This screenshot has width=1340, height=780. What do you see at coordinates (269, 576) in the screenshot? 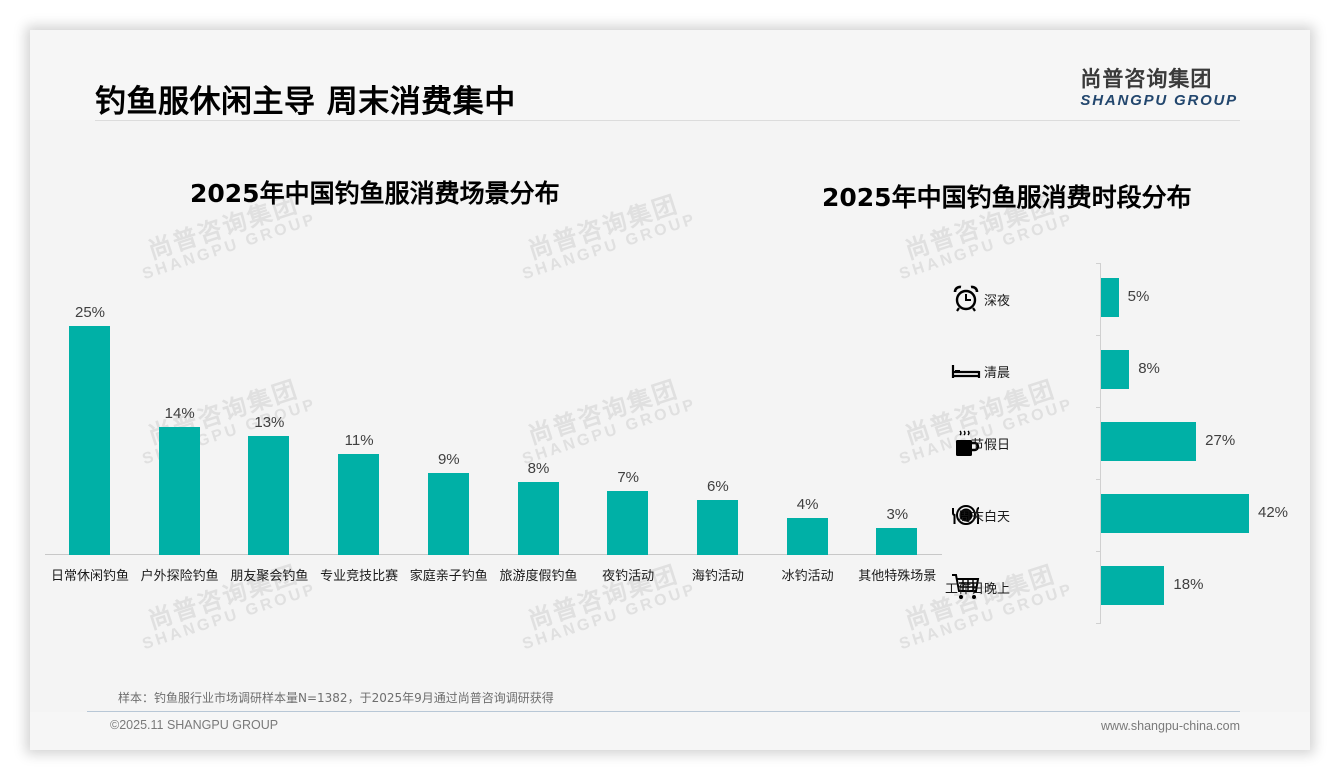
I see `category-label: 朋友聚会钓鱼` at bounding box center [269, 576].